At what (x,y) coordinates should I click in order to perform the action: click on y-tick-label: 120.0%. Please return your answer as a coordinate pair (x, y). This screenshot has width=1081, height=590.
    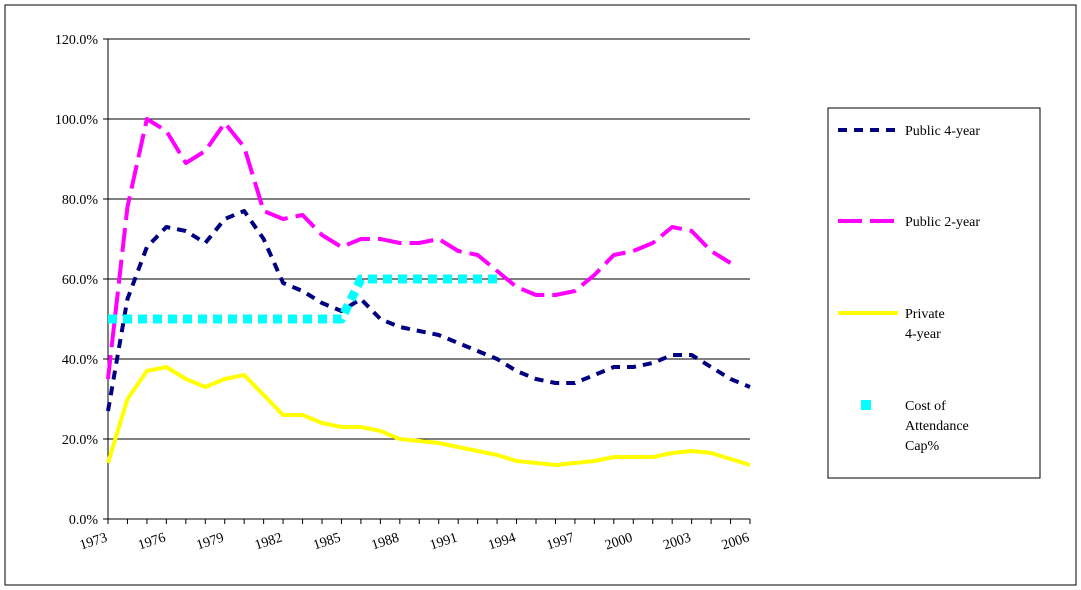
    Looking at the image, I should click on (77, 40).